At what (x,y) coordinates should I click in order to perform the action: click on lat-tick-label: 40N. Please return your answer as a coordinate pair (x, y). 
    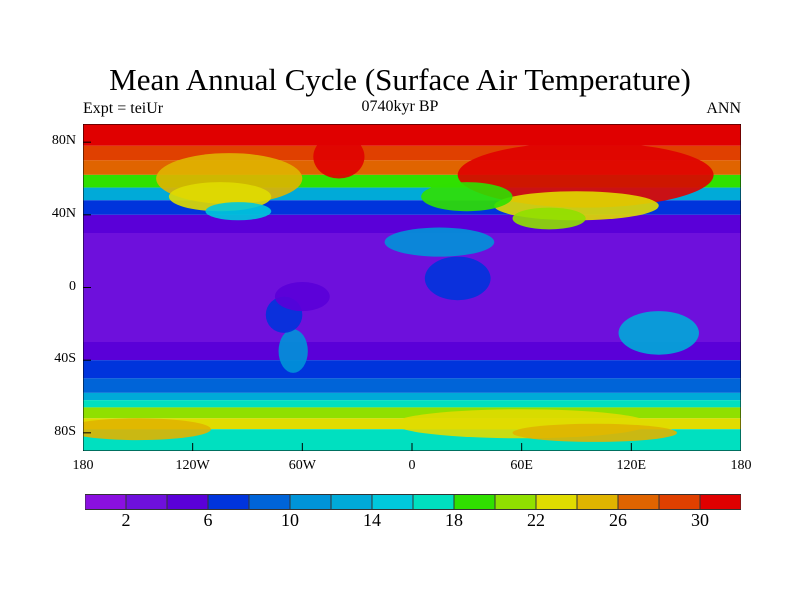
    Looking at the image, I should click on (63, 213).